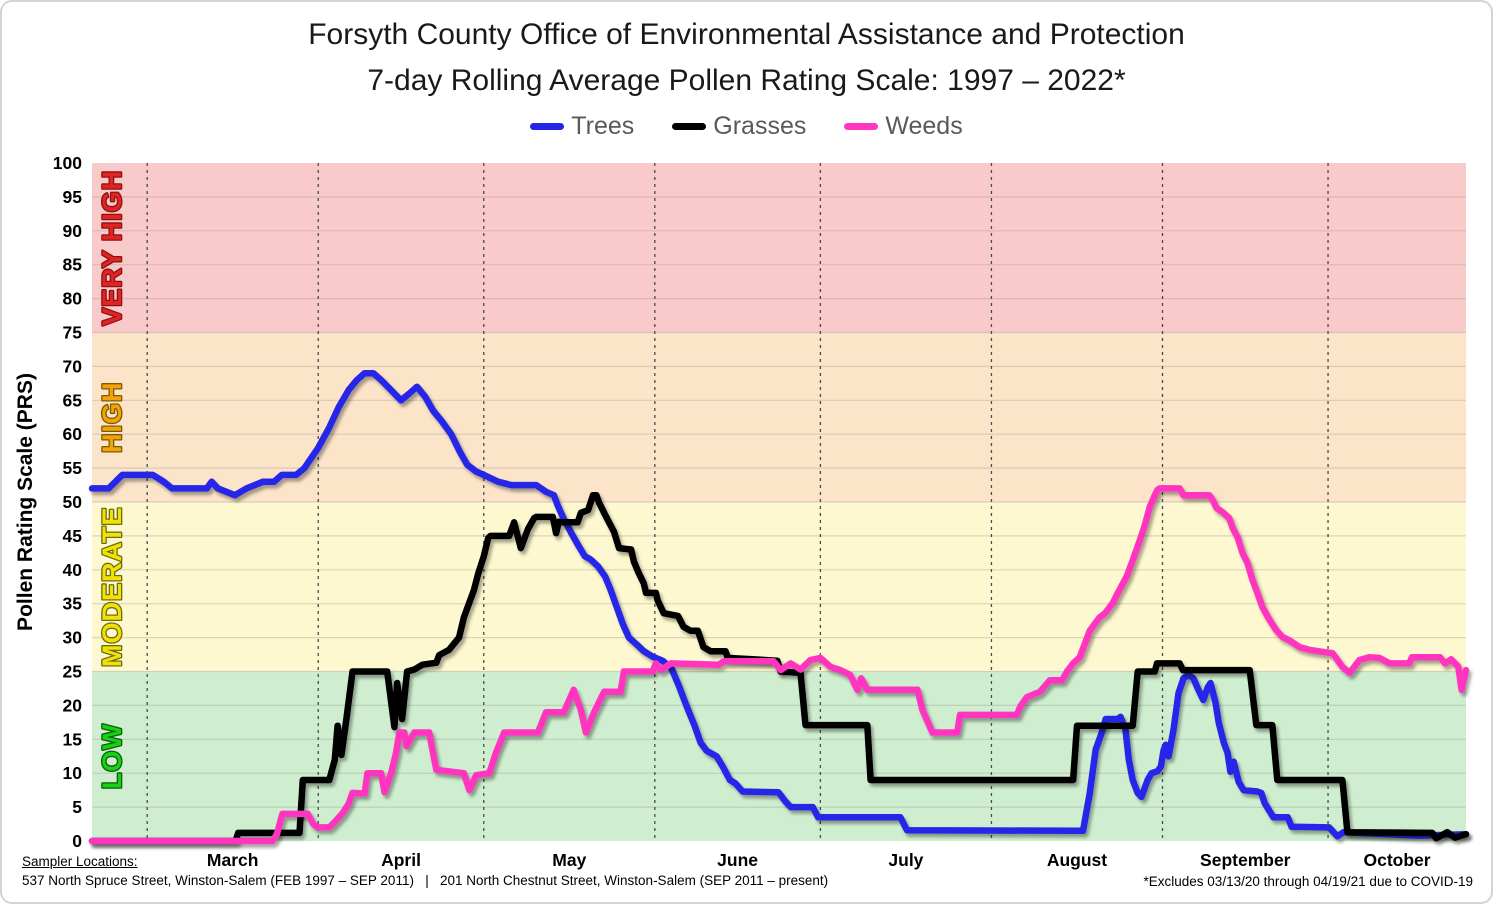 Image resolution: width=1493 pixels, height=904 pixels. What do you see at coordinates (73, 705) in the screenshot?
I see `svg-text: 20` at bounding box center [73, 705].